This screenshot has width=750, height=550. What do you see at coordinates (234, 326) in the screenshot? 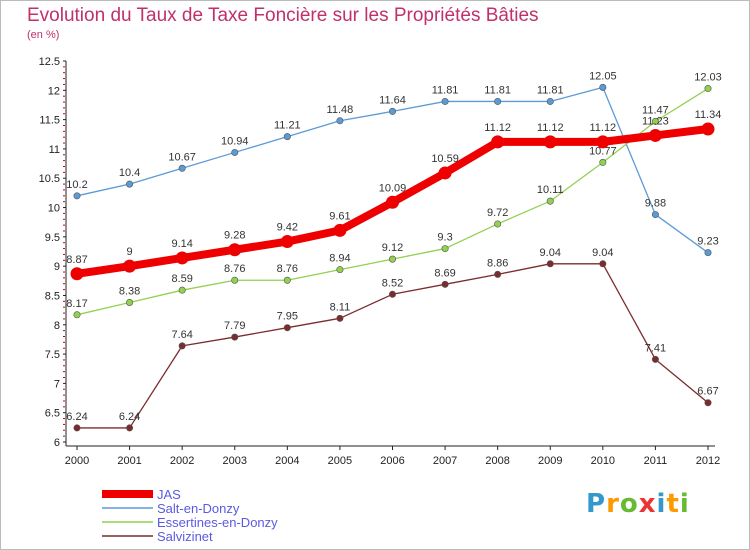
I see `data-label: 7.79` at bounding box center [234, 326].